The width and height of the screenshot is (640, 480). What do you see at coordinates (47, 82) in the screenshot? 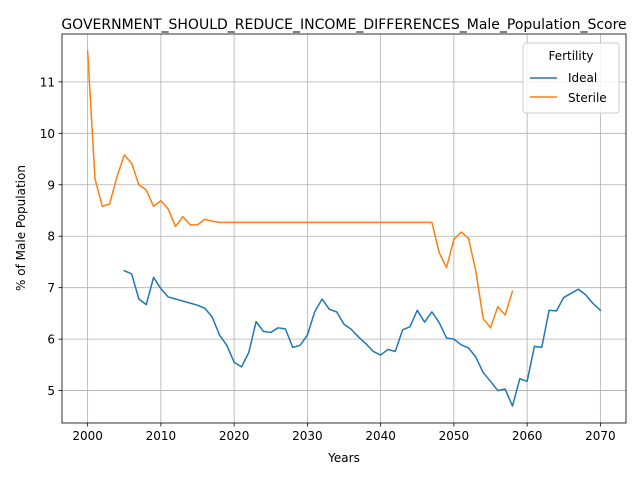
I see `y-tick-label: 11` at bounding box center [47, 82].